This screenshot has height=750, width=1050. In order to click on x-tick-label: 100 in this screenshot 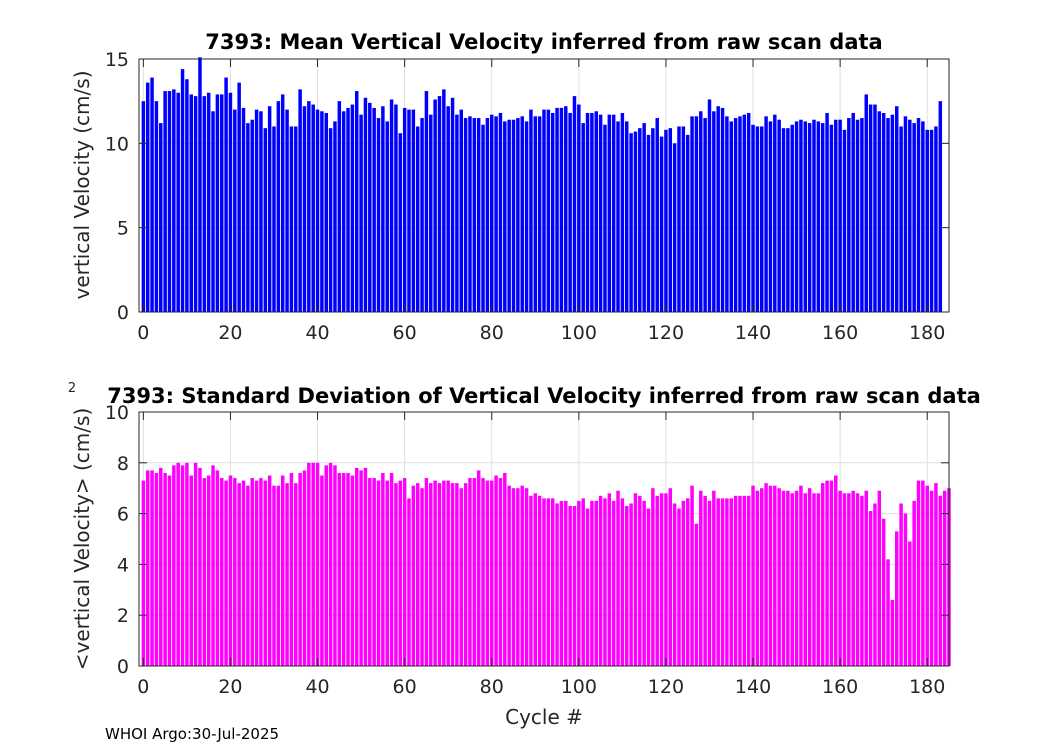, I will do `click(579, 333)`.